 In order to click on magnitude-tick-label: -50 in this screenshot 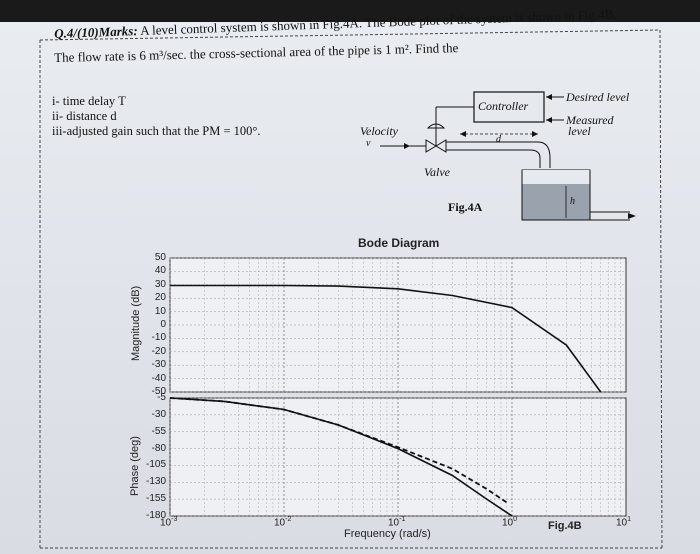, I will do `click(158, 391)`.